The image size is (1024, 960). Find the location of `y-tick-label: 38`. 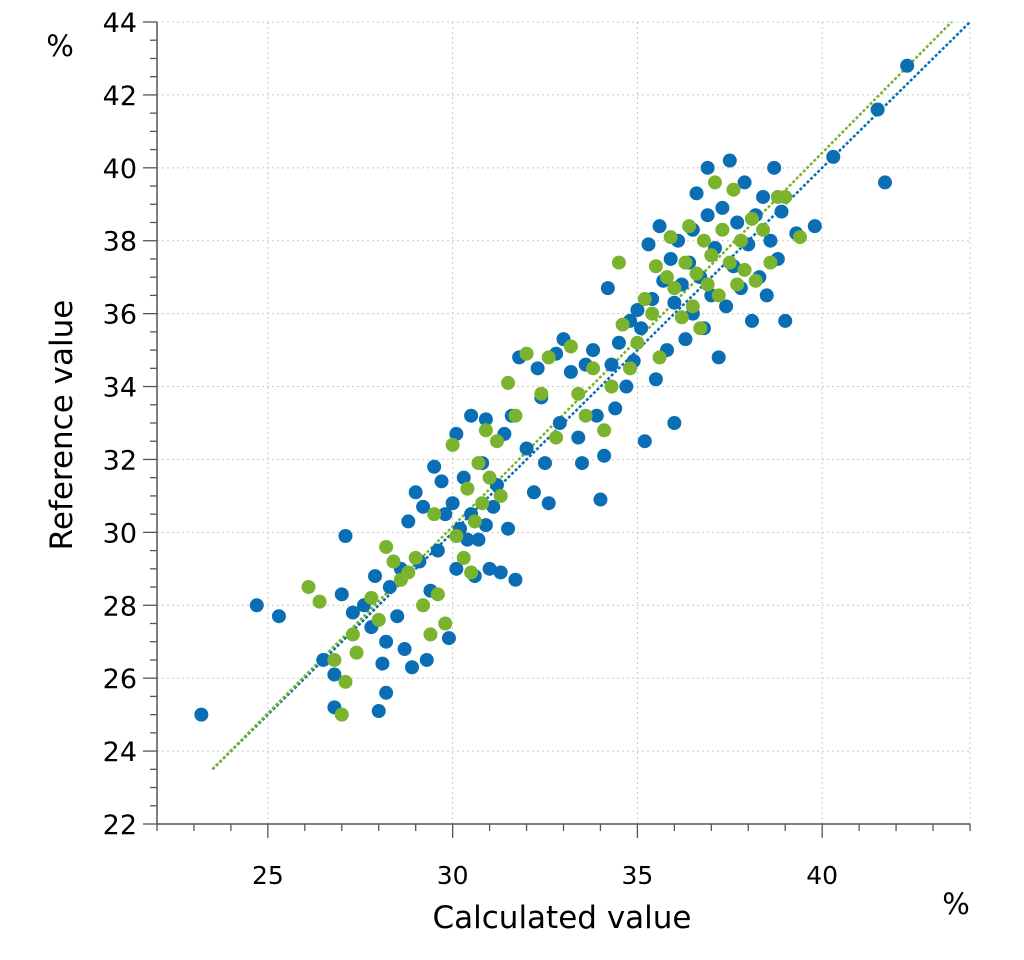

y-tick-label: 38 is located at coordinates (120, 242).